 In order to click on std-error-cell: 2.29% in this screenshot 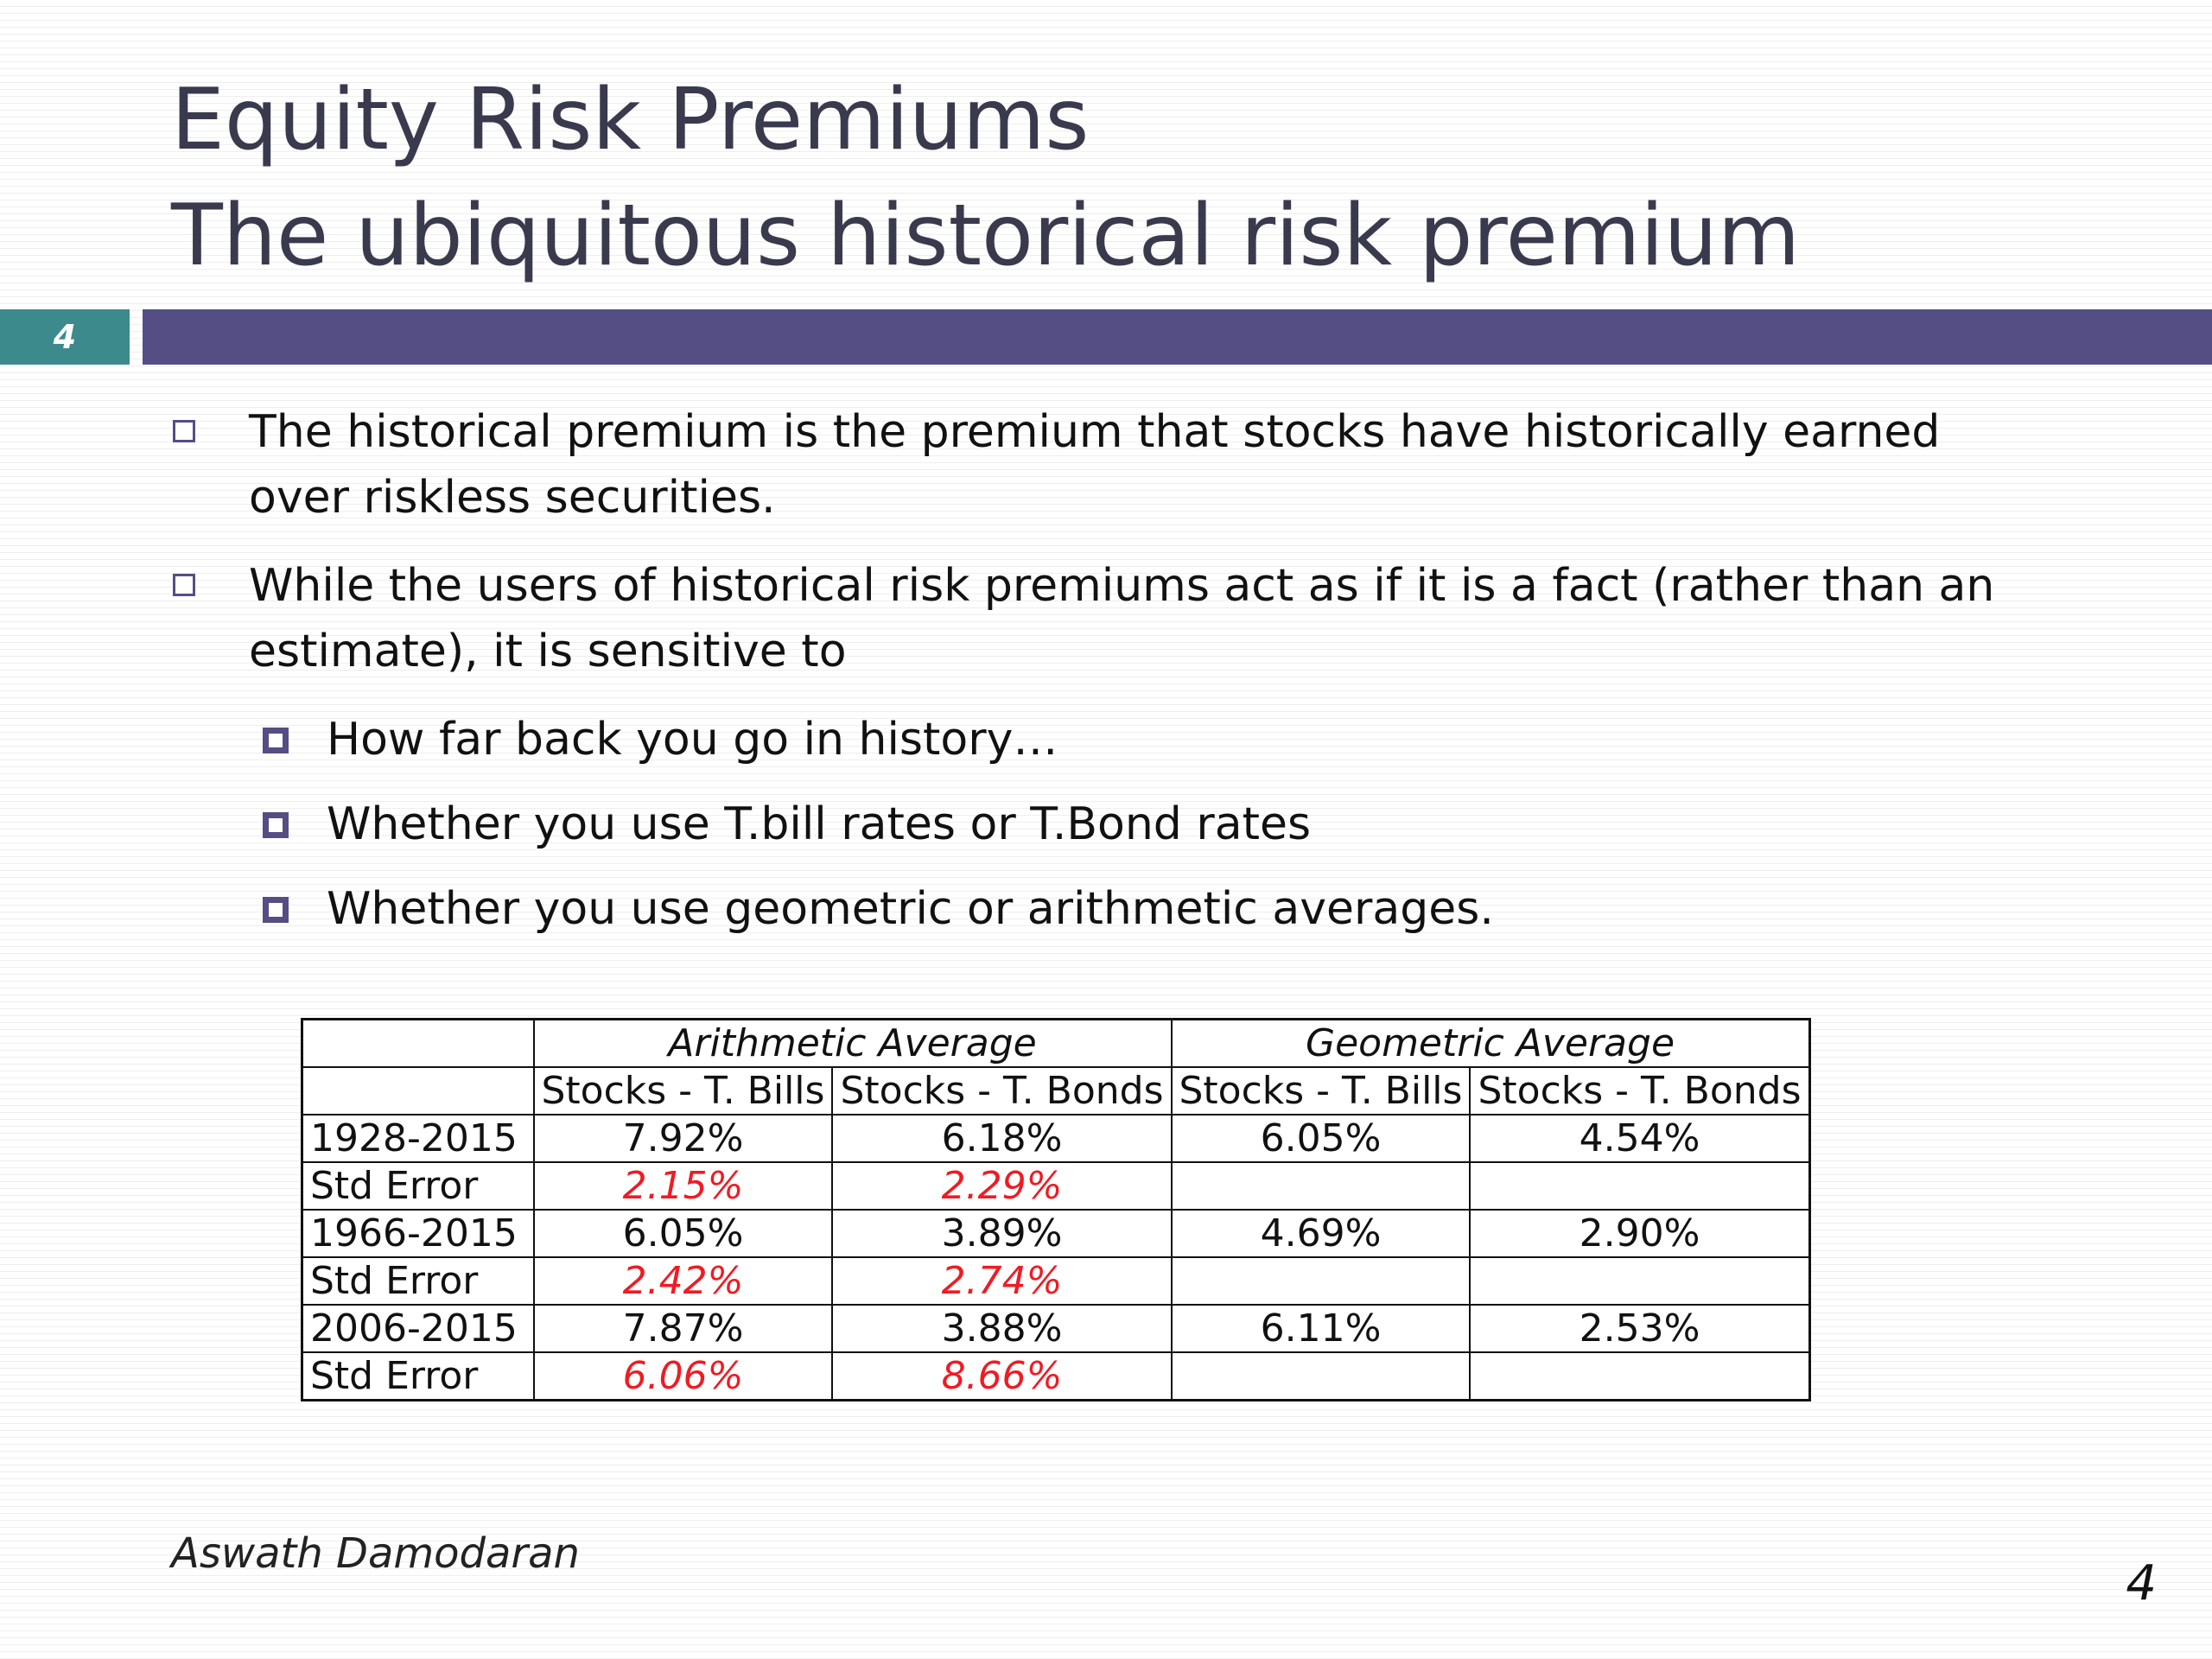, I will do `click(1002, 1186)`.